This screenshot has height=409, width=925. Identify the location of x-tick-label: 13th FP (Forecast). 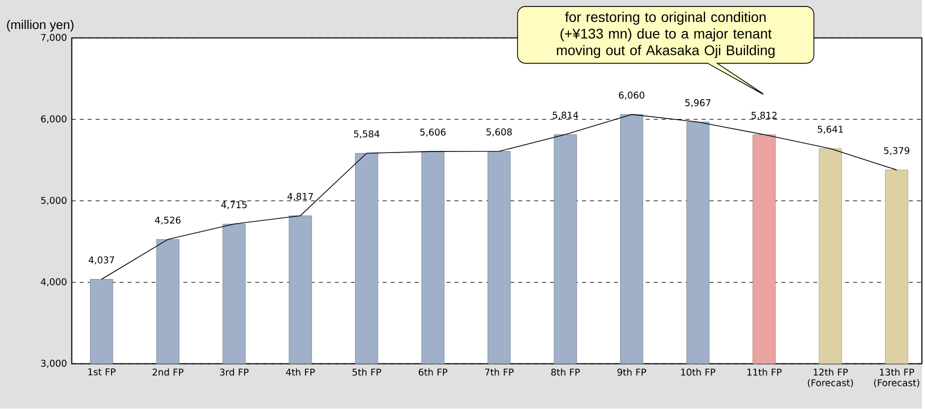
(897, 378).